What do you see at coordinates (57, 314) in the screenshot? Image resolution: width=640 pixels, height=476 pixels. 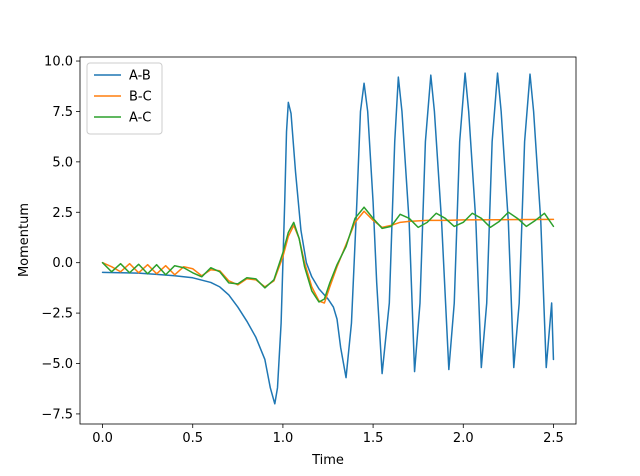 I see `y-tick-label: −2.5` at bounding box center [57, 314].